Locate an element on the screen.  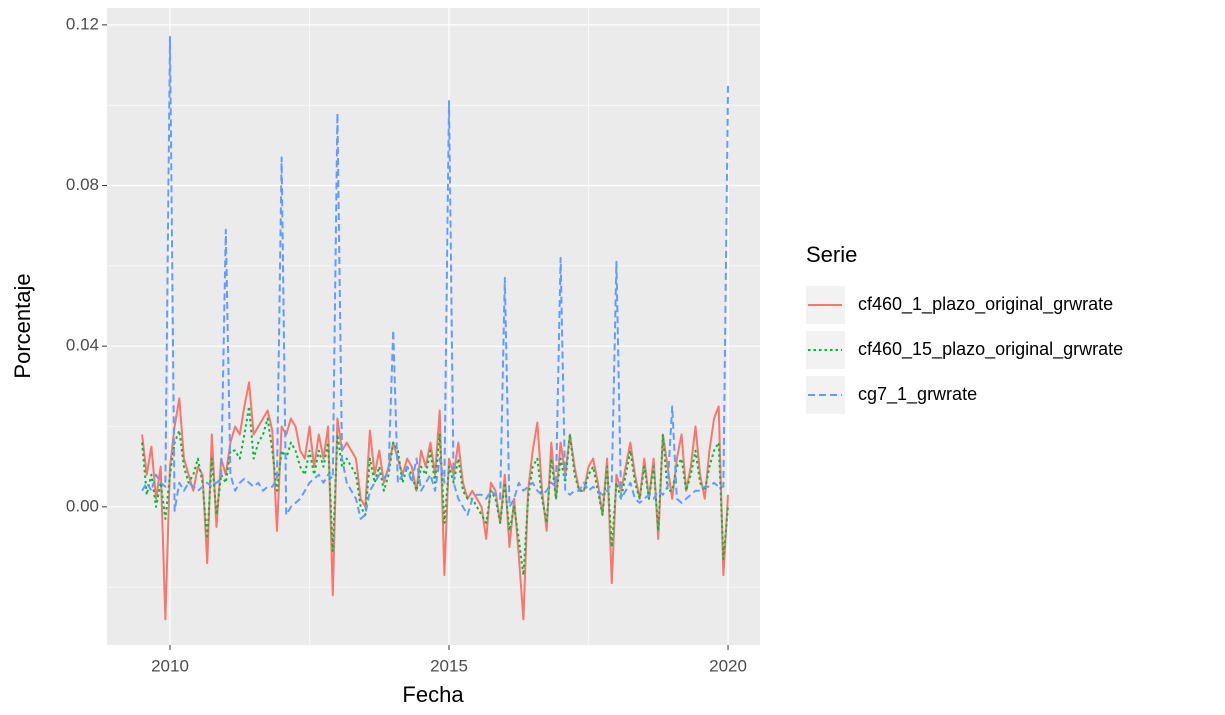
legend-label: cf460_15_plazo_original_grwrate is located at coordinates (990, 349).